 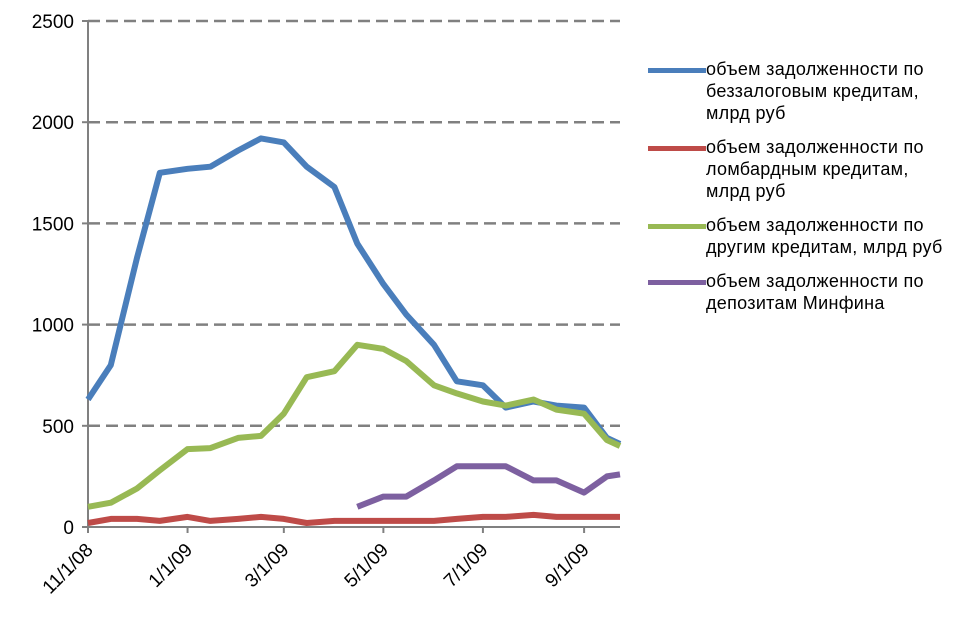 I want to click on x-tick-label: 3/1/09, so click(x=267, y=566).